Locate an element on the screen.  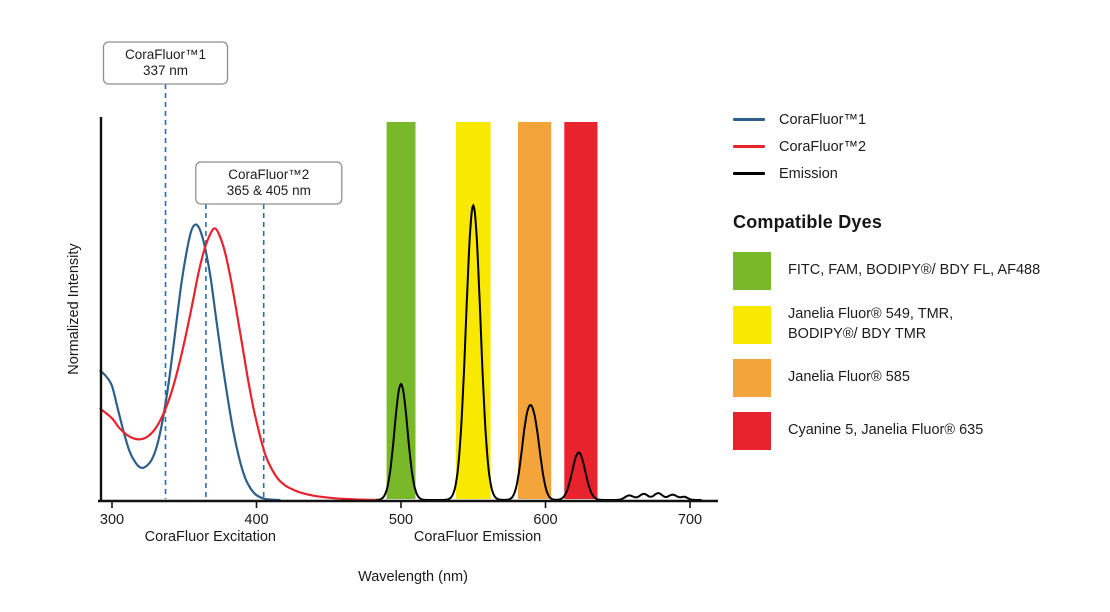
excitation-curve-corafluor2 is located at coordinates (239, 364).